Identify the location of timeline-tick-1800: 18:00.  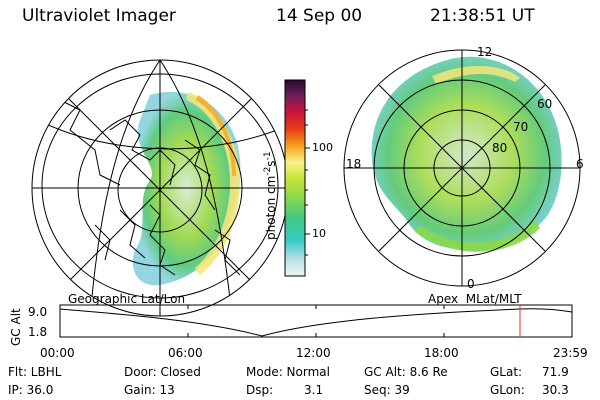
(441, 353).